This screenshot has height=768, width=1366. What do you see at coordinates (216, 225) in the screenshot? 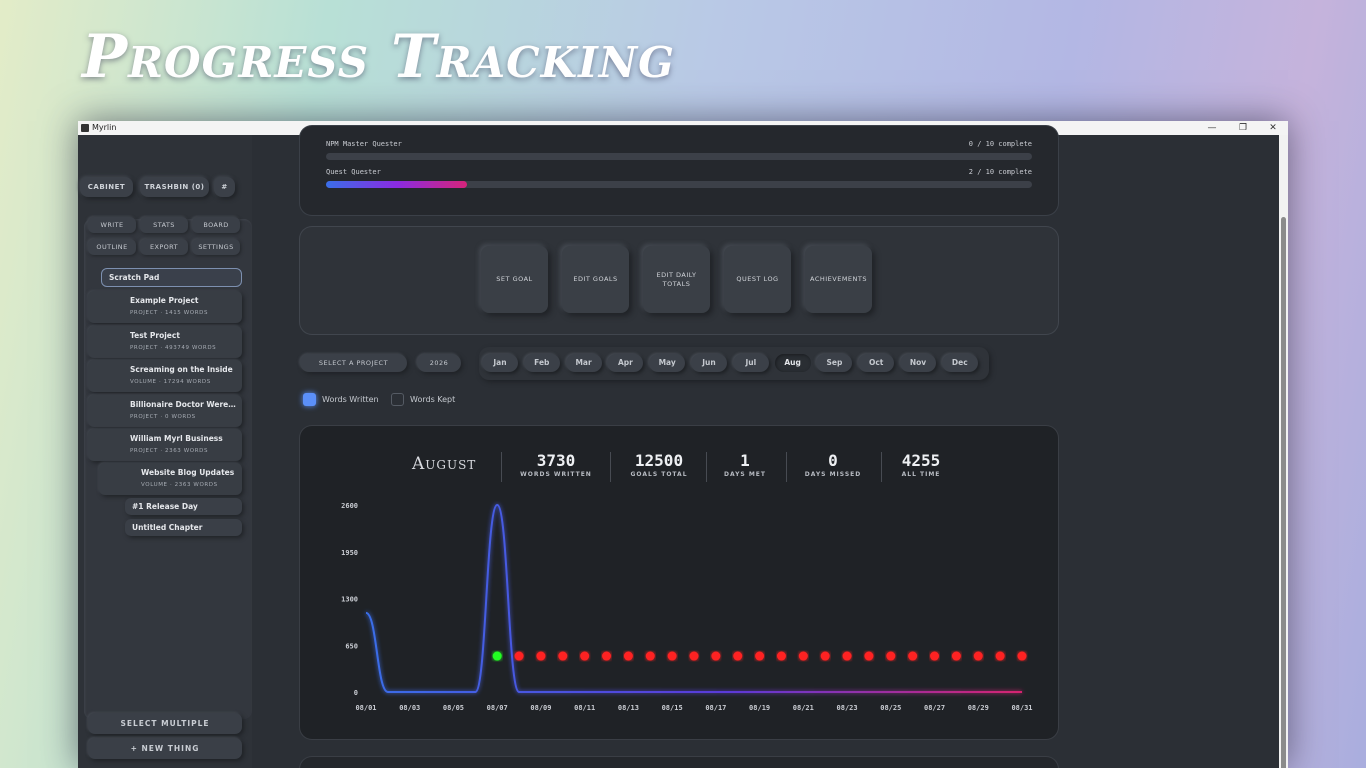
I see `tab-board: BOARD` at bounding box center [216, 225].